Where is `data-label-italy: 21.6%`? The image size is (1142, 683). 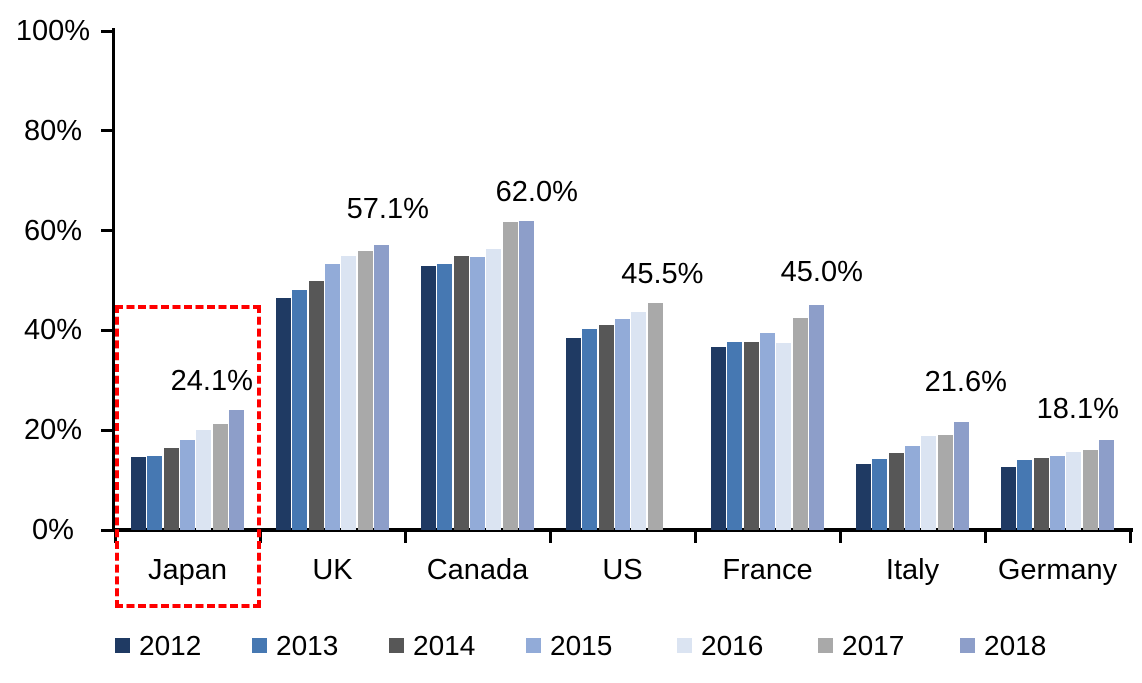
data-label-italy: 21.6% is located at coordinates (965, 382).